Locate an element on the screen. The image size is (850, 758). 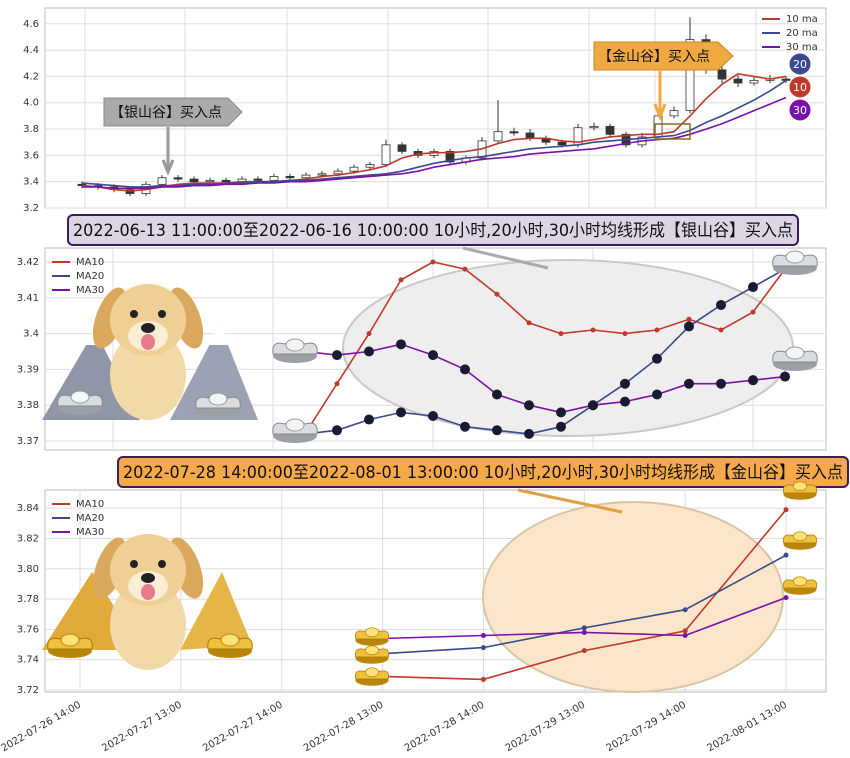
y-tick-label: 3.37 is located at coordinates (28, 441).